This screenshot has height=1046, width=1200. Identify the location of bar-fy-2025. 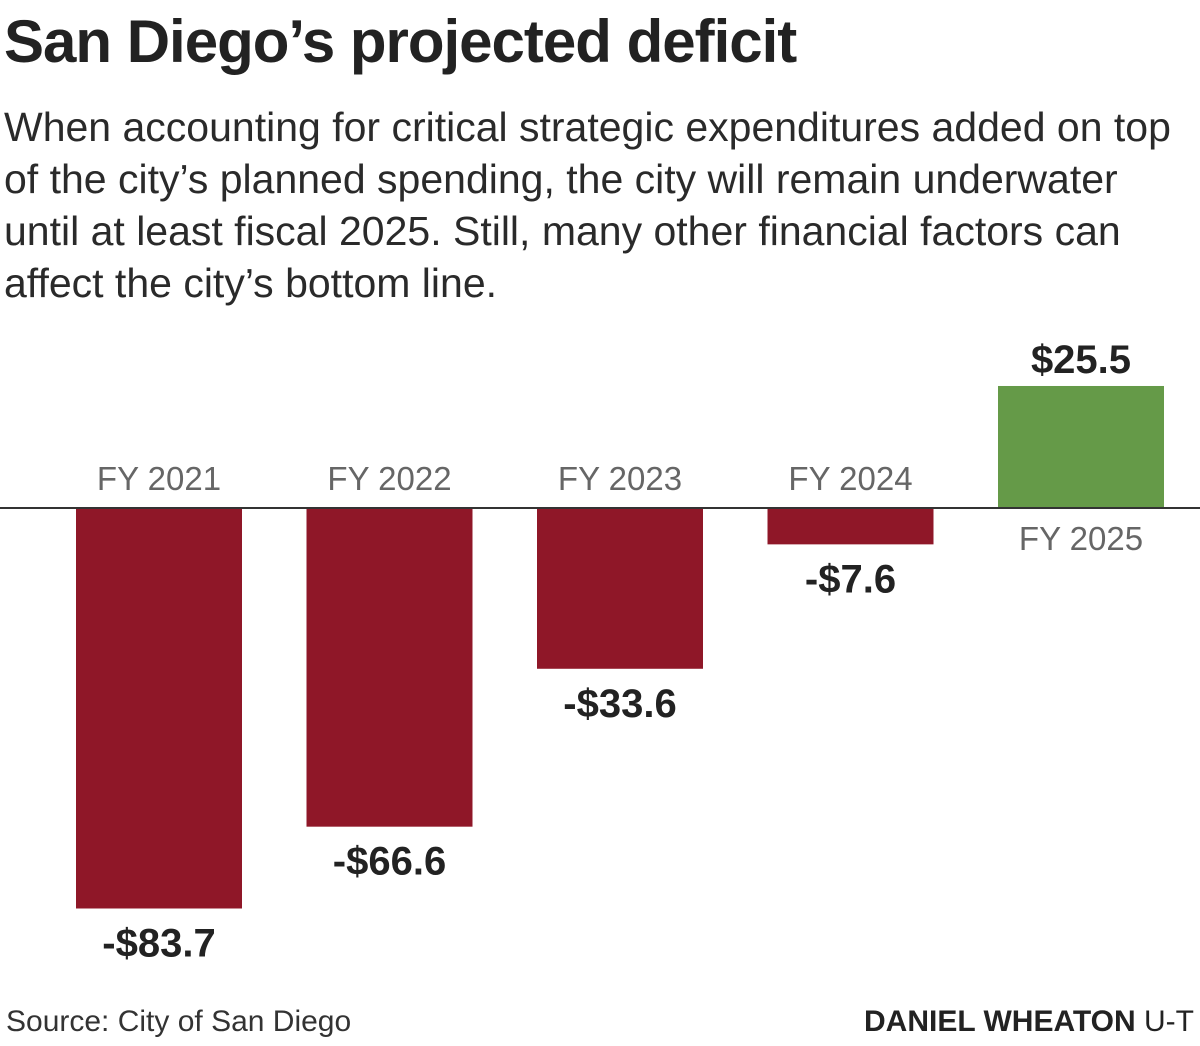
(1081, 446).